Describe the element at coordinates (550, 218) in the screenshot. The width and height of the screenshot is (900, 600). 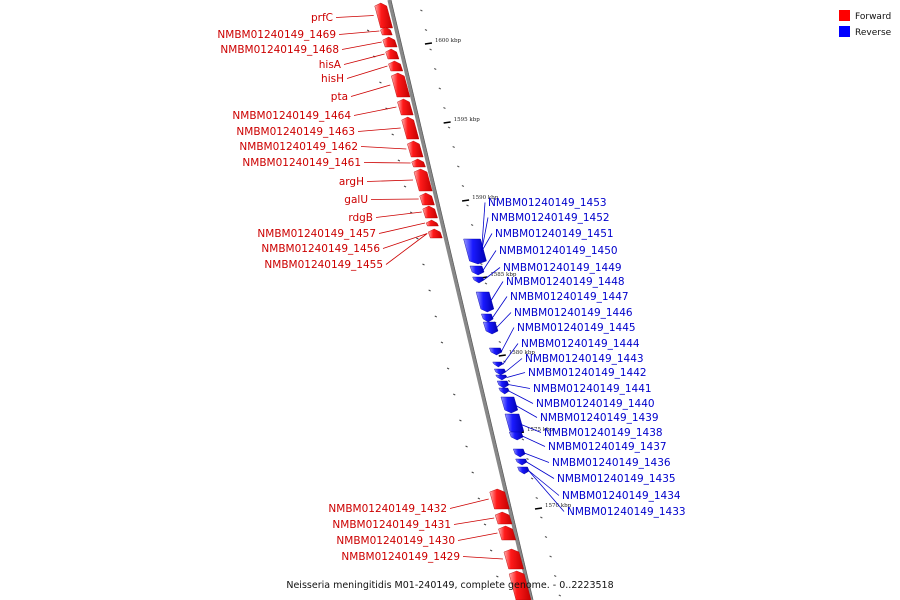
I see `reverse-gene-label: NMBM01240149_1452` at that location.